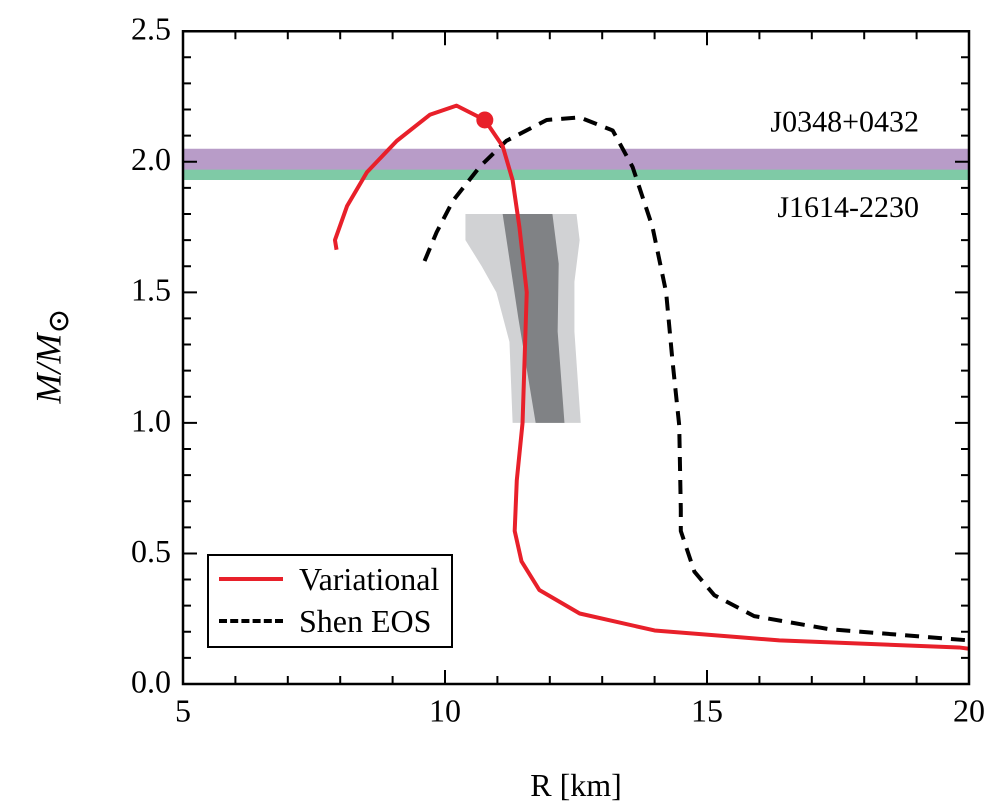 This screenshot has width=995, height=811. What do you see at coordinates (151, 290) in the screenshot?
I see `y-tick-label: 1.5` at bounding box center [151, 290].